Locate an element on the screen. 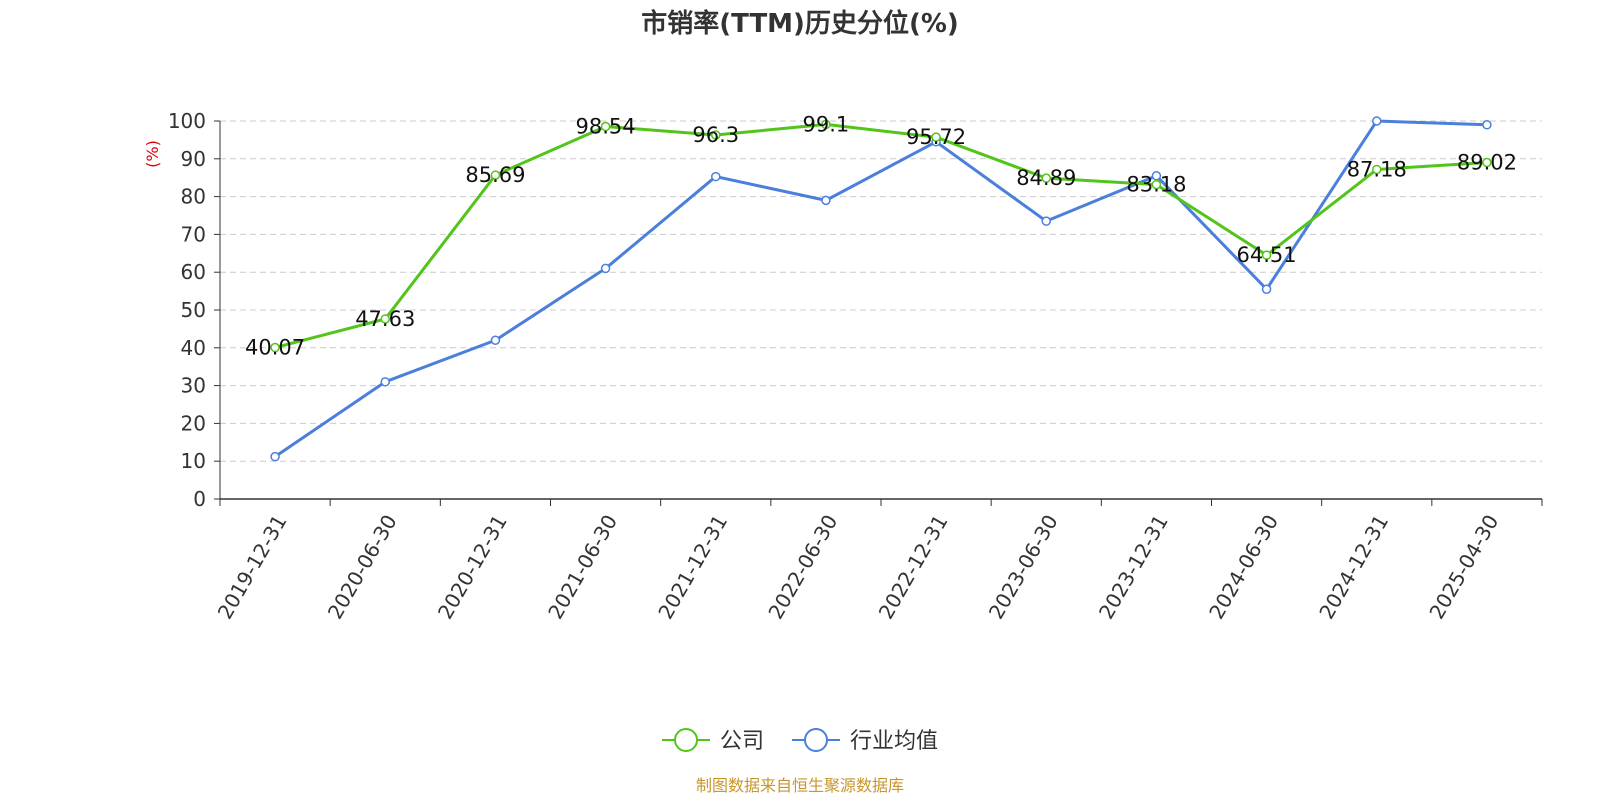 The image size is (1600, 800). y-tick-label: 80 is located at coordinates (193, 197).